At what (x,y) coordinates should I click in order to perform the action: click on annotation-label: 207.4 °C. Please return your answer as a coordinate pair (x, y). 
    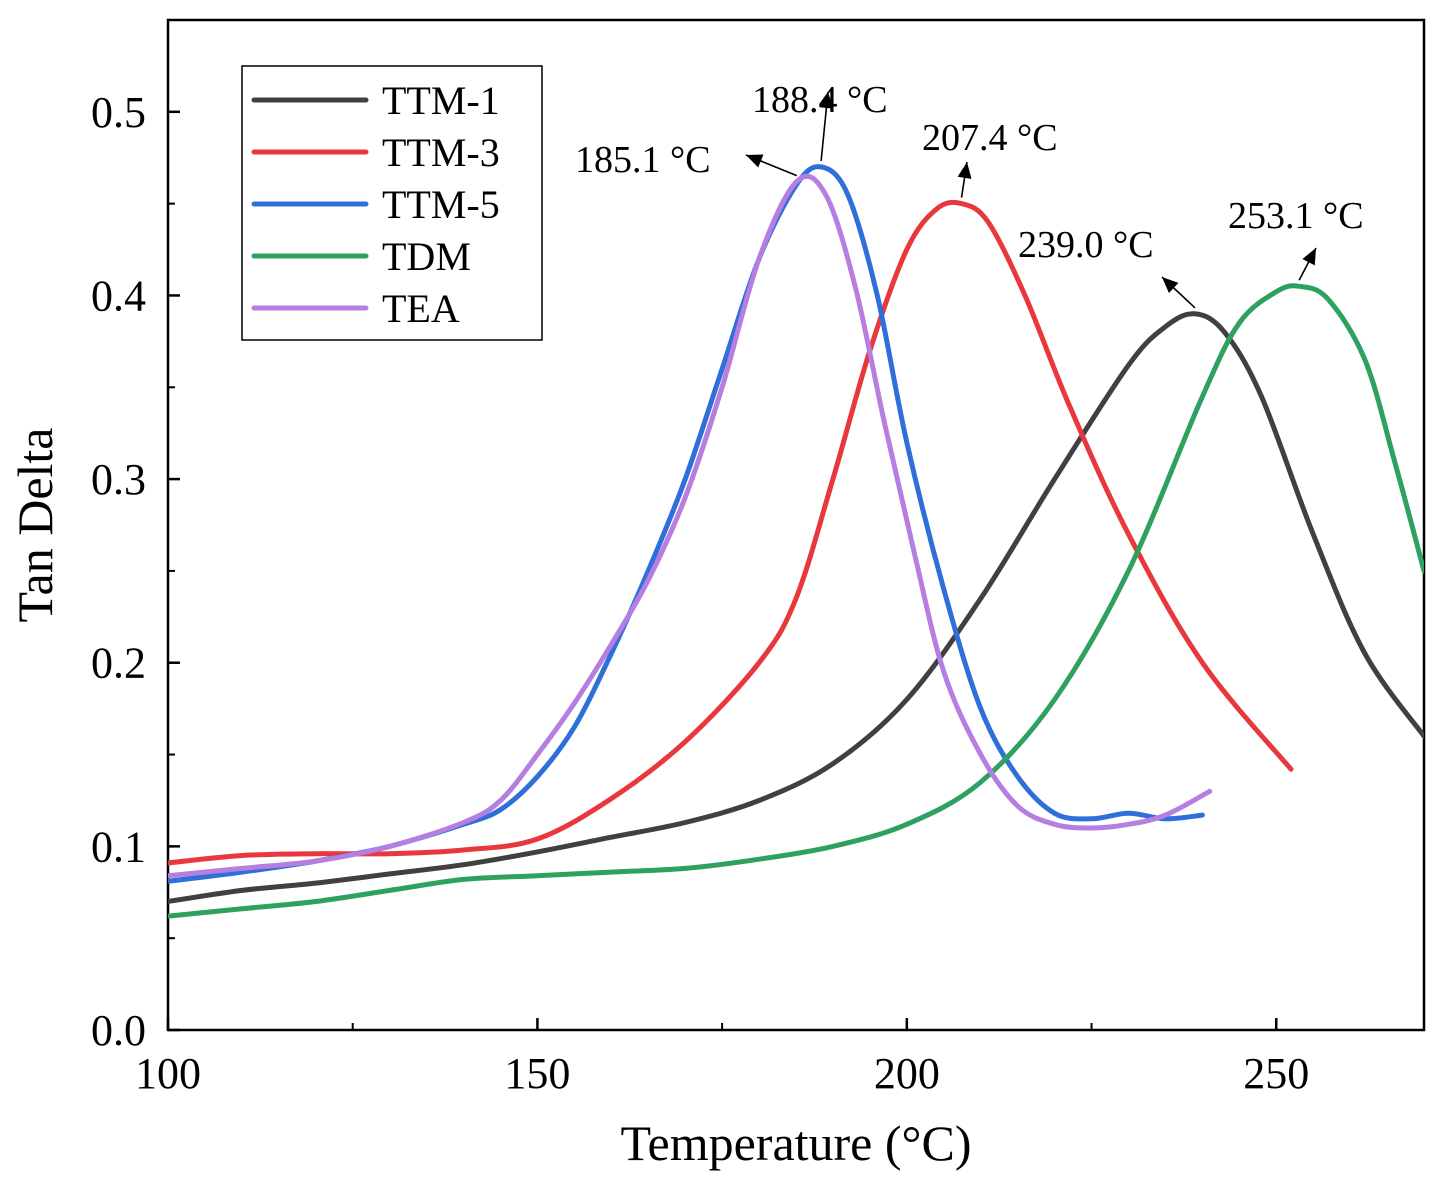
    Looking at the image, I should click on (990, 138).